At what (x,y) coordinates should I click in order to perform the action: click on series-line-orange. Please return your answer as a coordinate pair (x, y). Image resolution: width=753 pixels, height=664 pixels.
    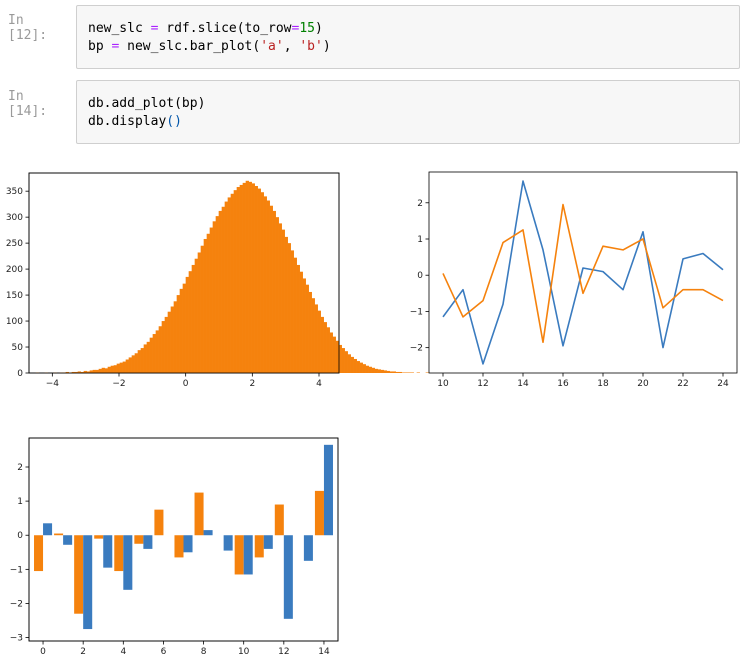
    Looking at the image, I should click on (583, 273).